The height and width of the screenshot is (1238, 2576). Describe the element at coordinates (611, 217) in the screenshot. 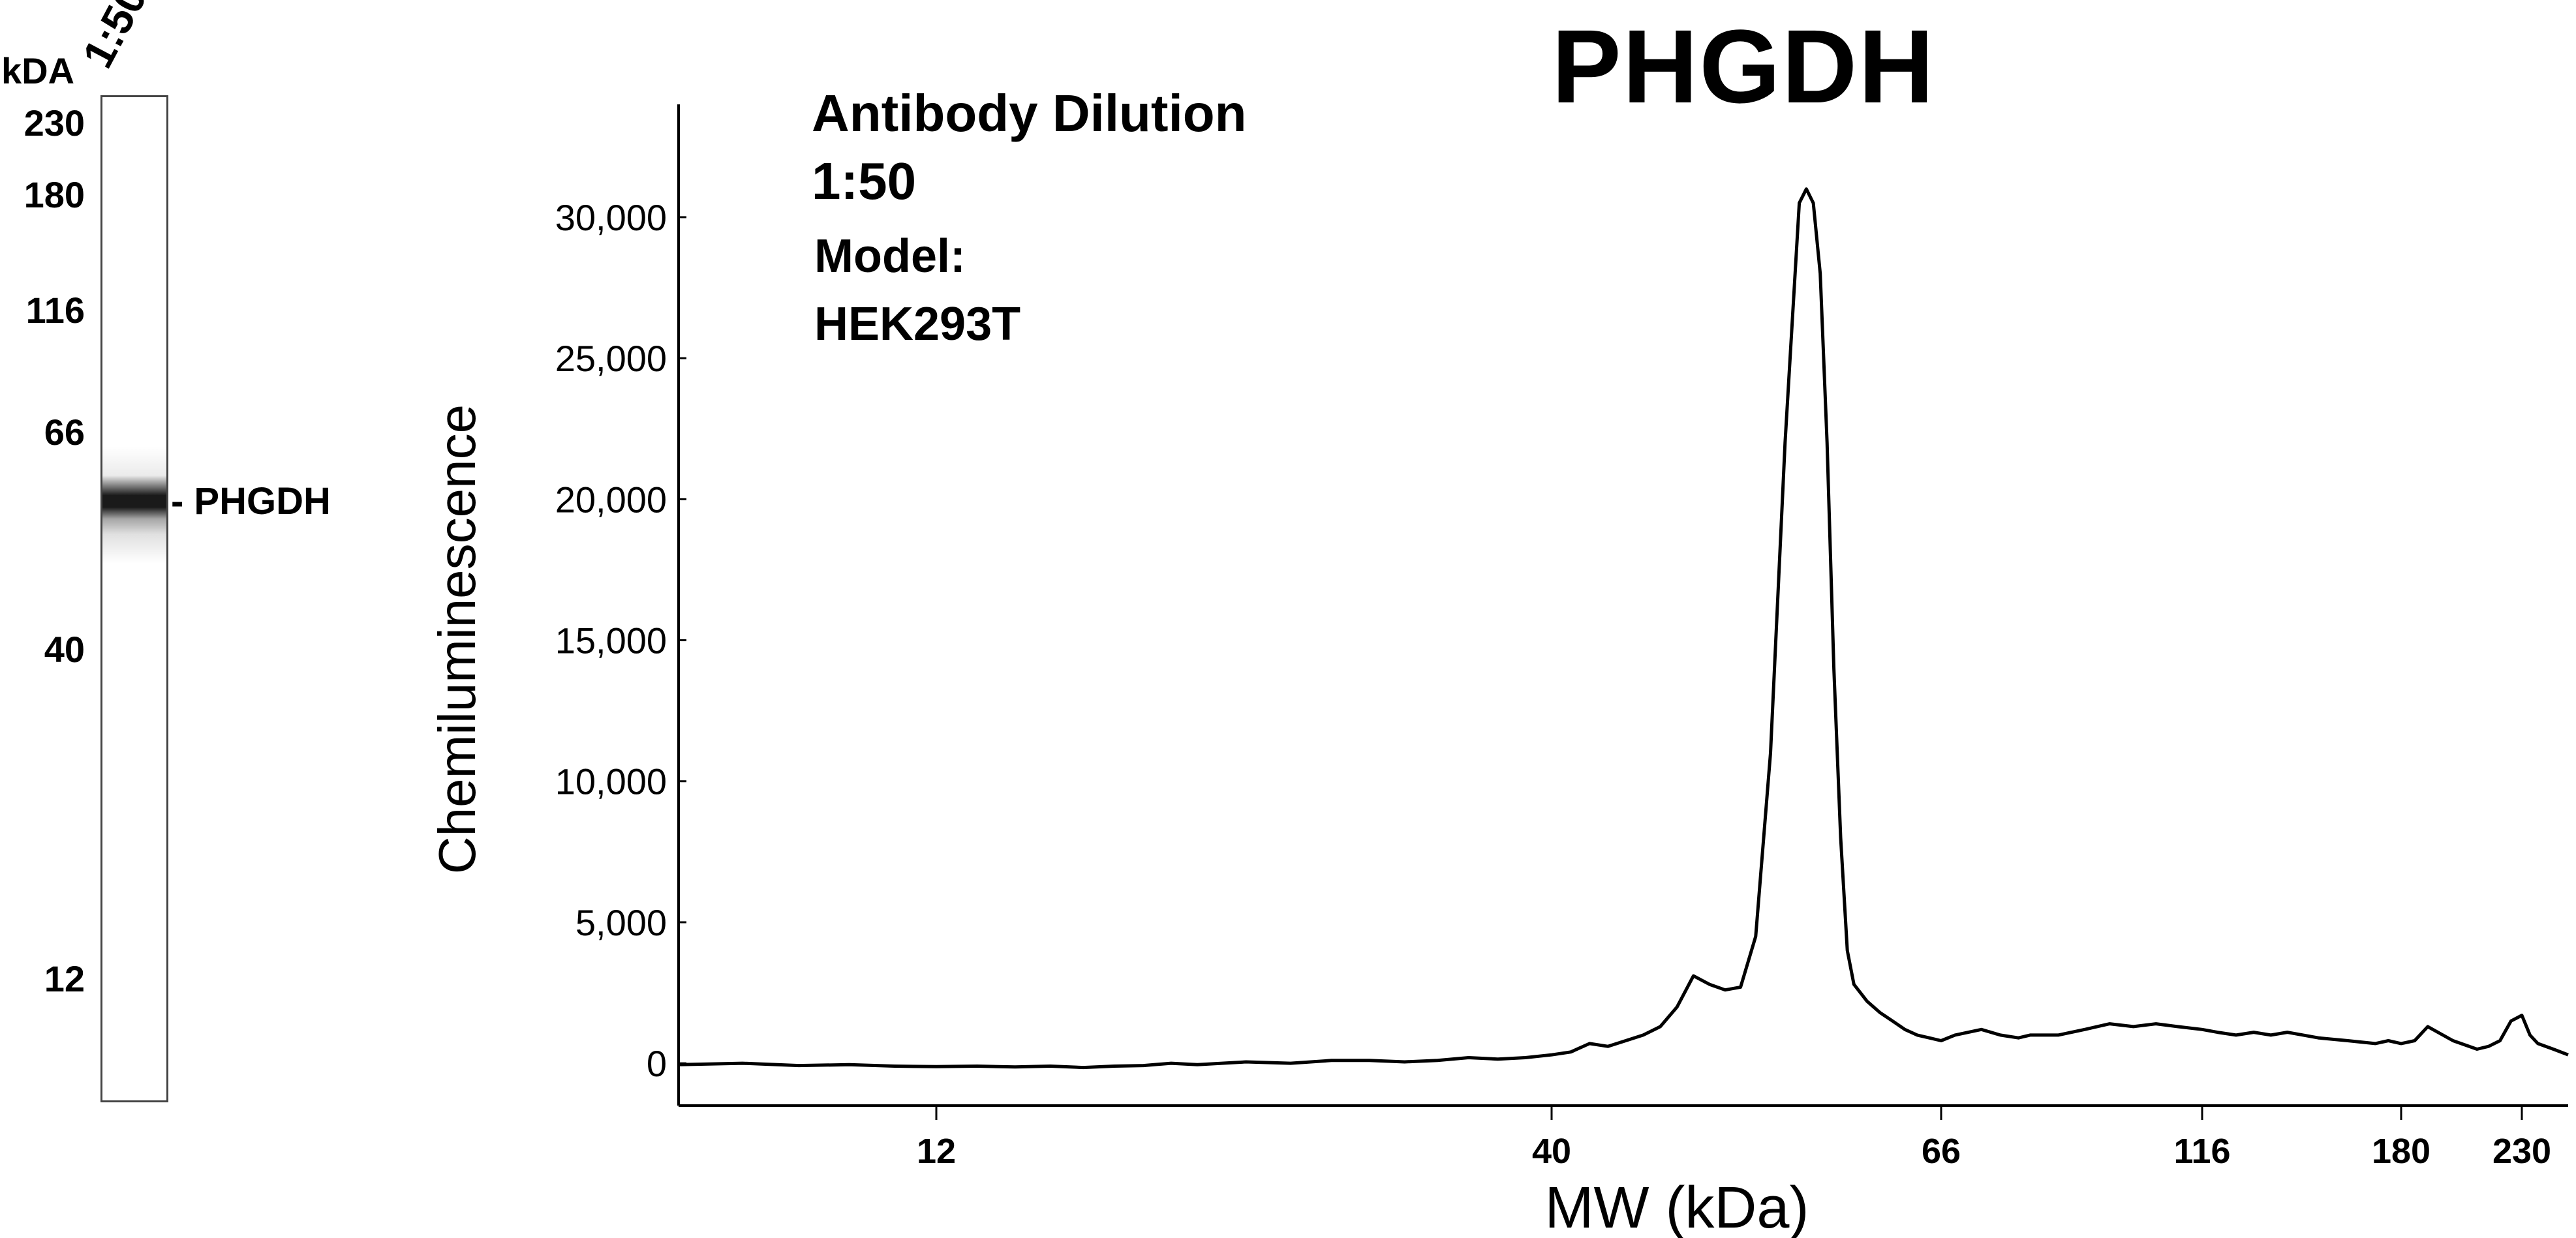

I see `y-tick-label: 30,000` at that location.